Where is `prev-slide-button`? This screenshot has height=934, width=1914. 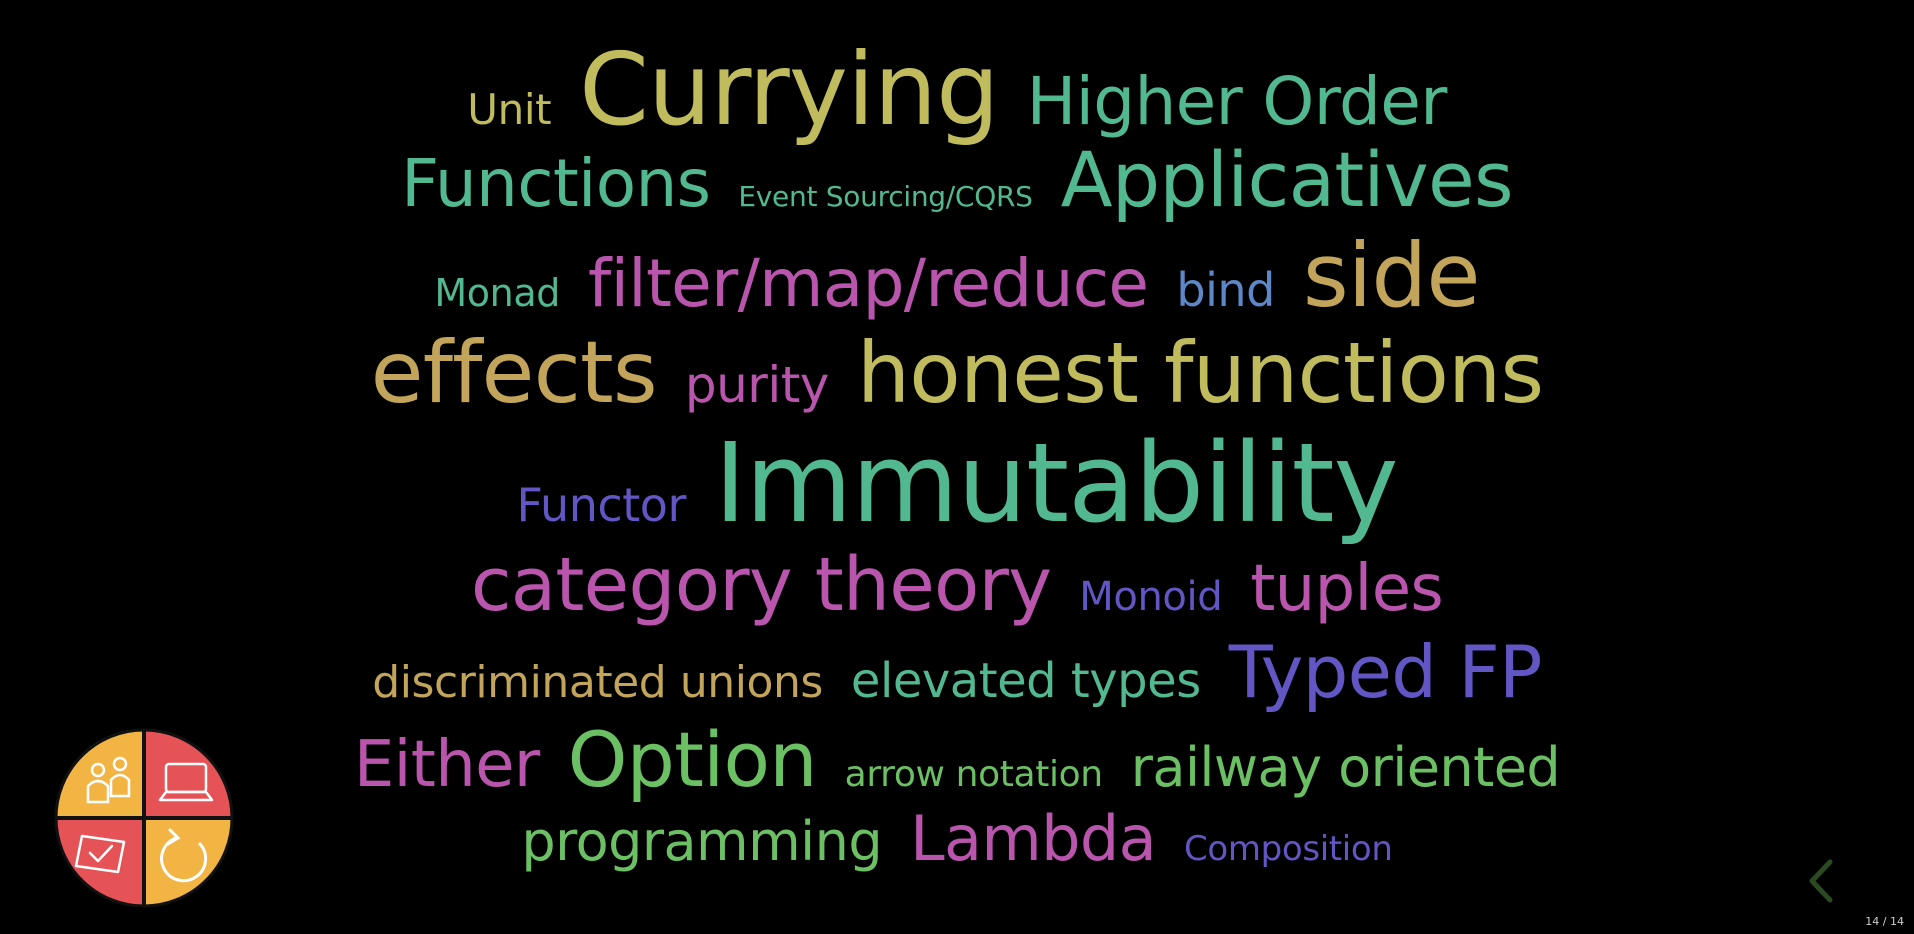 prev-slide-button is located at coordinates (1820, 881).